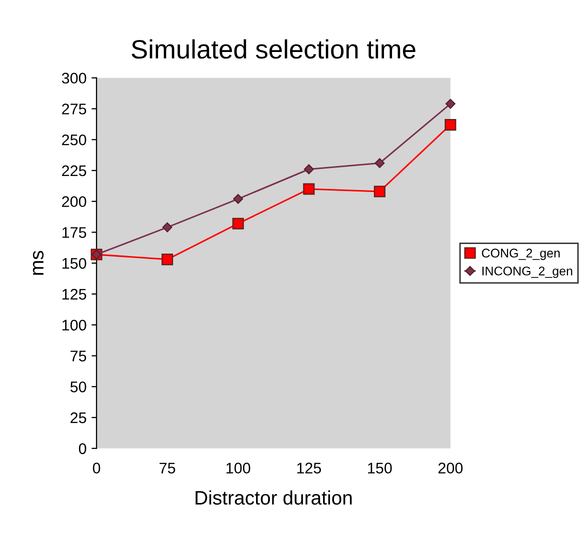 The image size is (585, 537). I want to click on y-tick-label: 75, so click(78, 356).